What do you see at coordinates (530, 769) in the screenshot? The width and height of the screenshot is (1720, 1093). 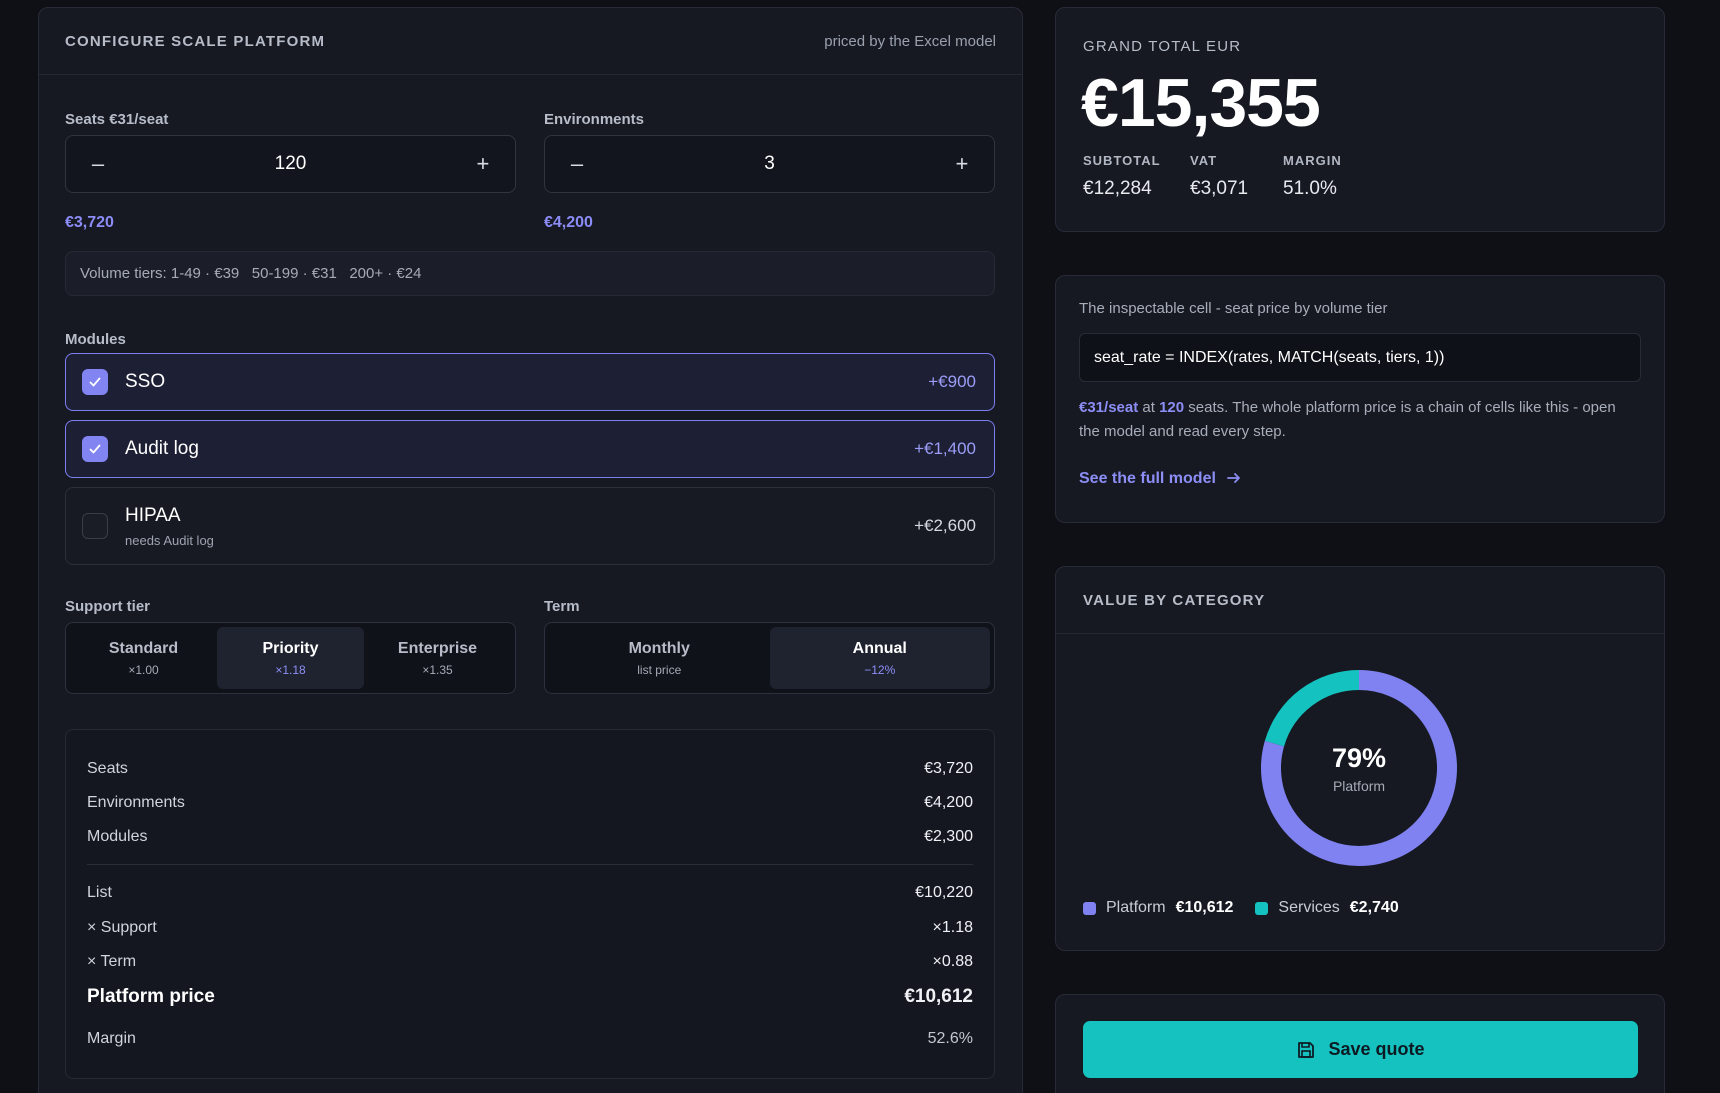 I see `breakdown-row-seats: Seats €3,720` at bounding box center [530, 769].